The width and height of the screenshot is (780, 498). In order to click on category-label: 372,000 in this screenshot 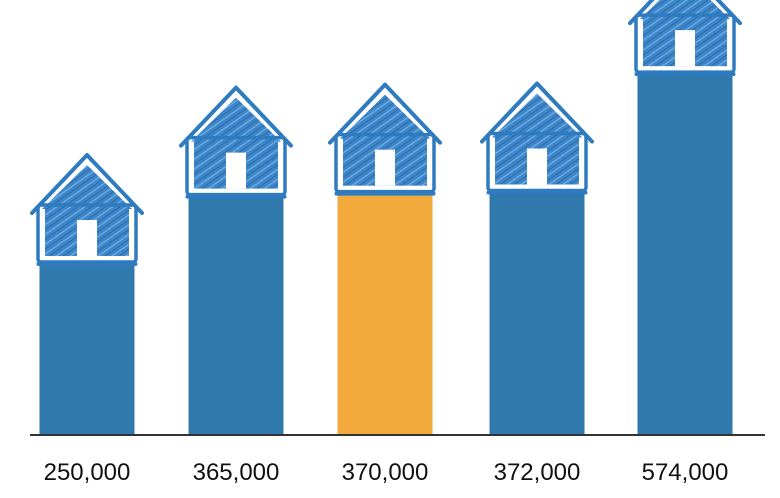, I will do `click(537, 472)`.